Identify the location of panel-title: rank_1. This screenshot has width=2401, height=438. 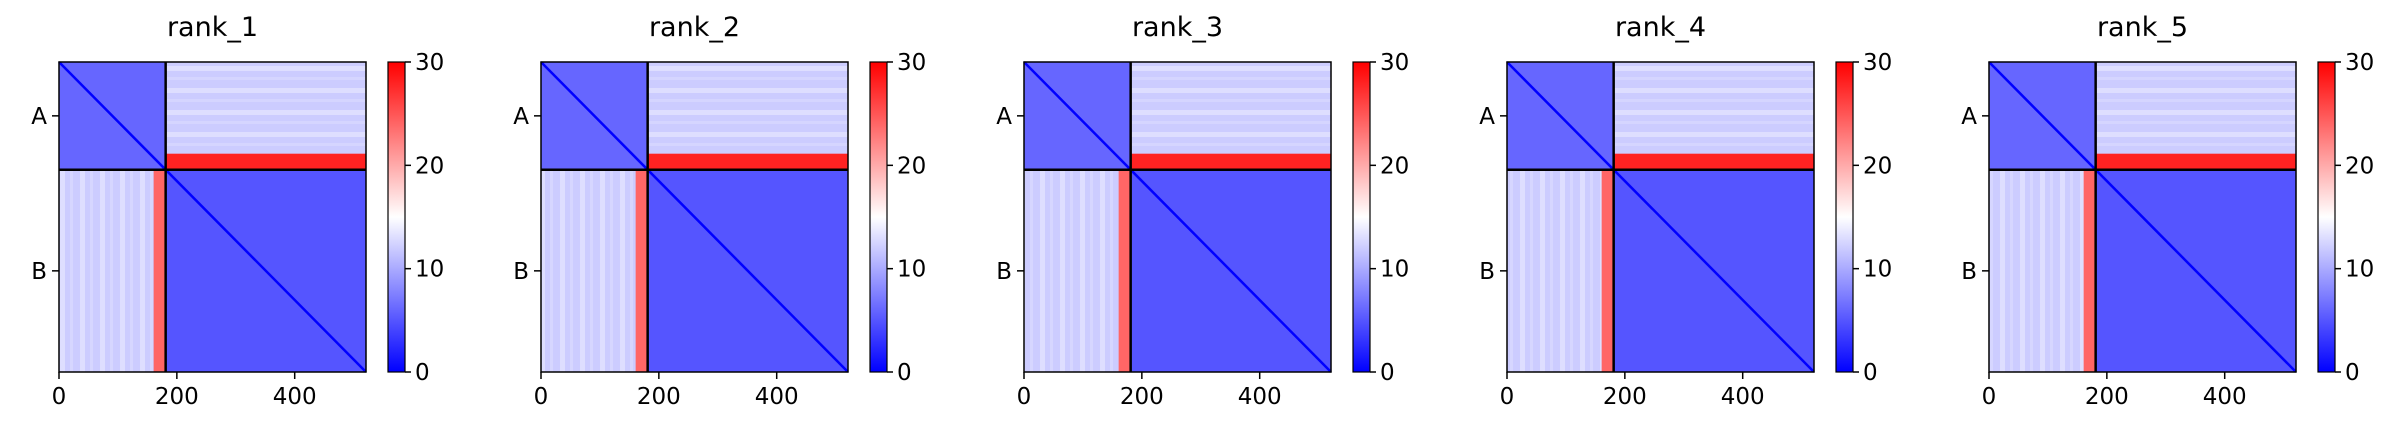
(212, 27).